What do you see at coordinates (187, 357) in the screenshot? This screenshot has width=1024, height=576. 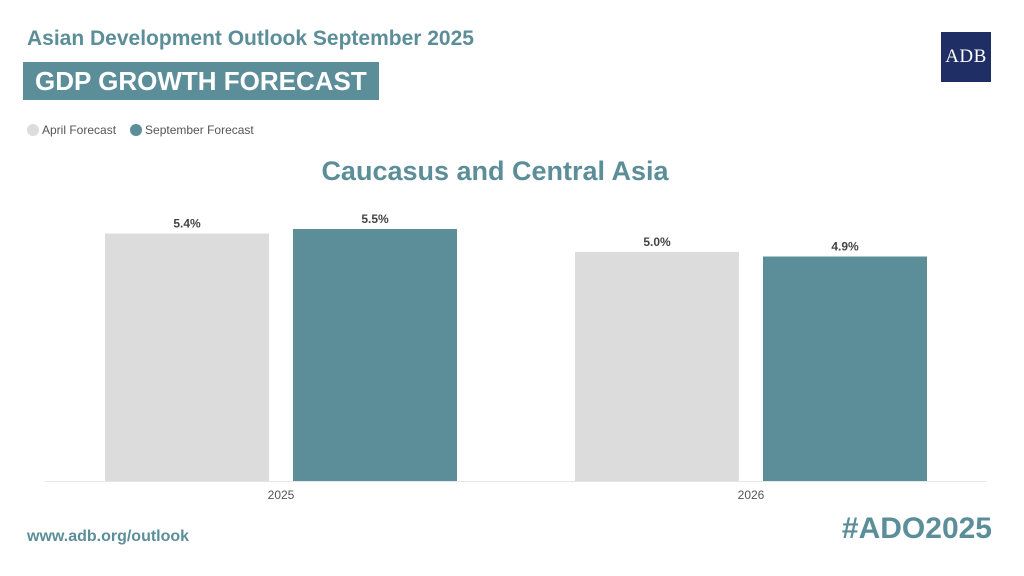 I see `bar-april-2025` at bounding box center [187, 357].